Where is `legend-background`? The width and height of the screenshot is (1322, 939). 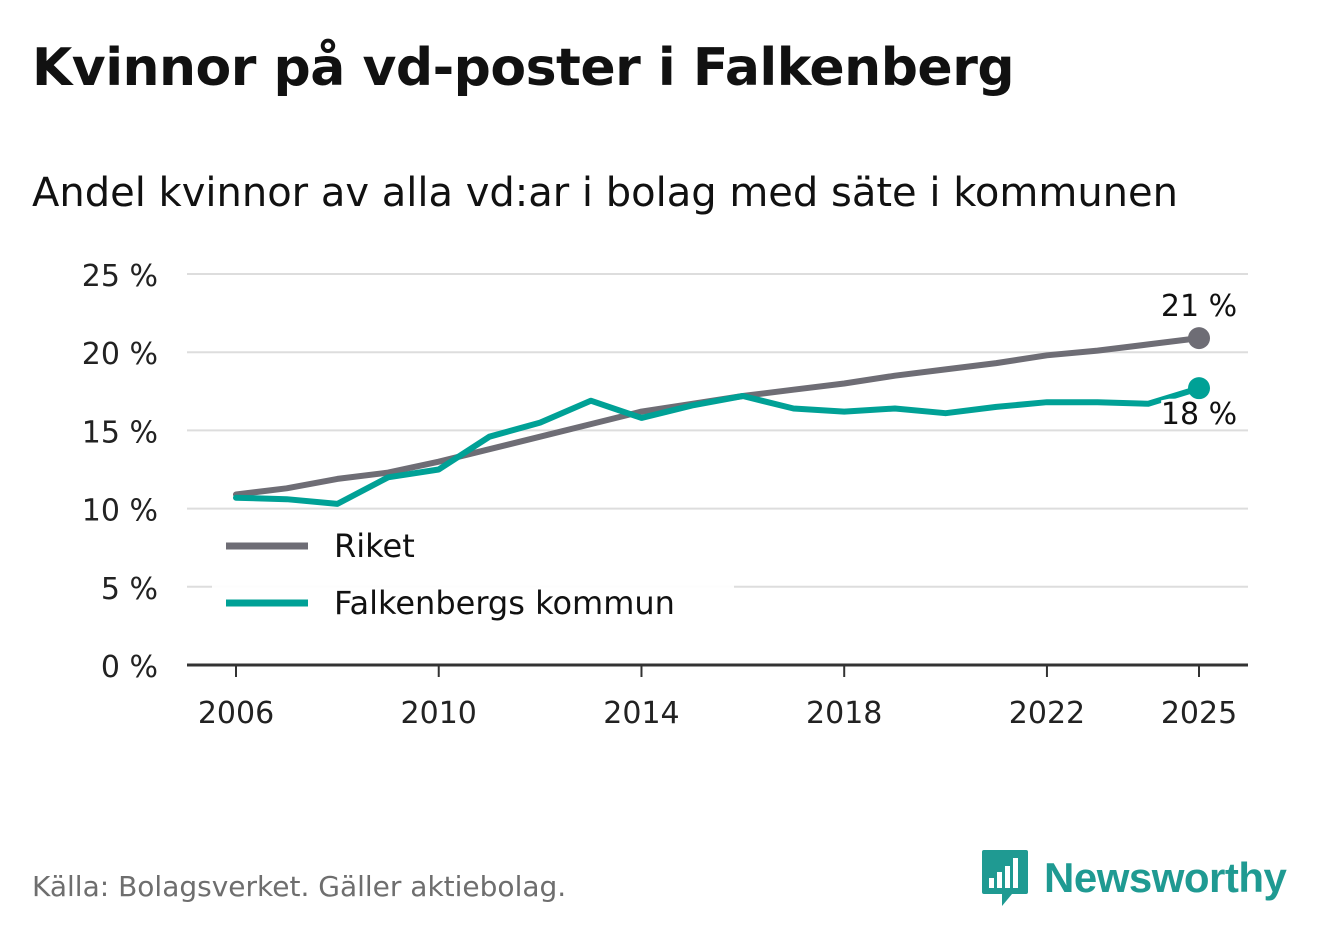
legend-background is located at coordinates (473, 579).